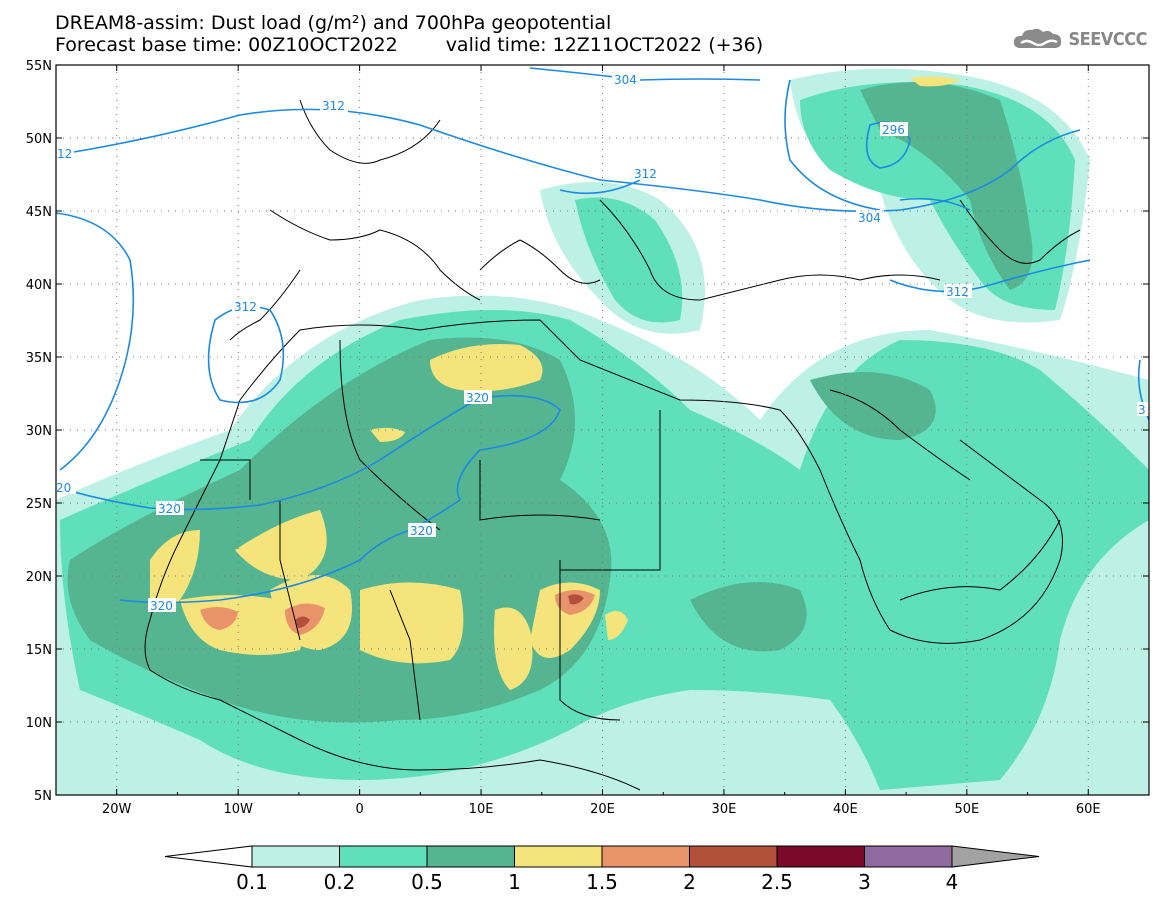  Describe the element at coordinates (208, 856) in the screenshot. I see `colorbar-left-arrow` at that location.